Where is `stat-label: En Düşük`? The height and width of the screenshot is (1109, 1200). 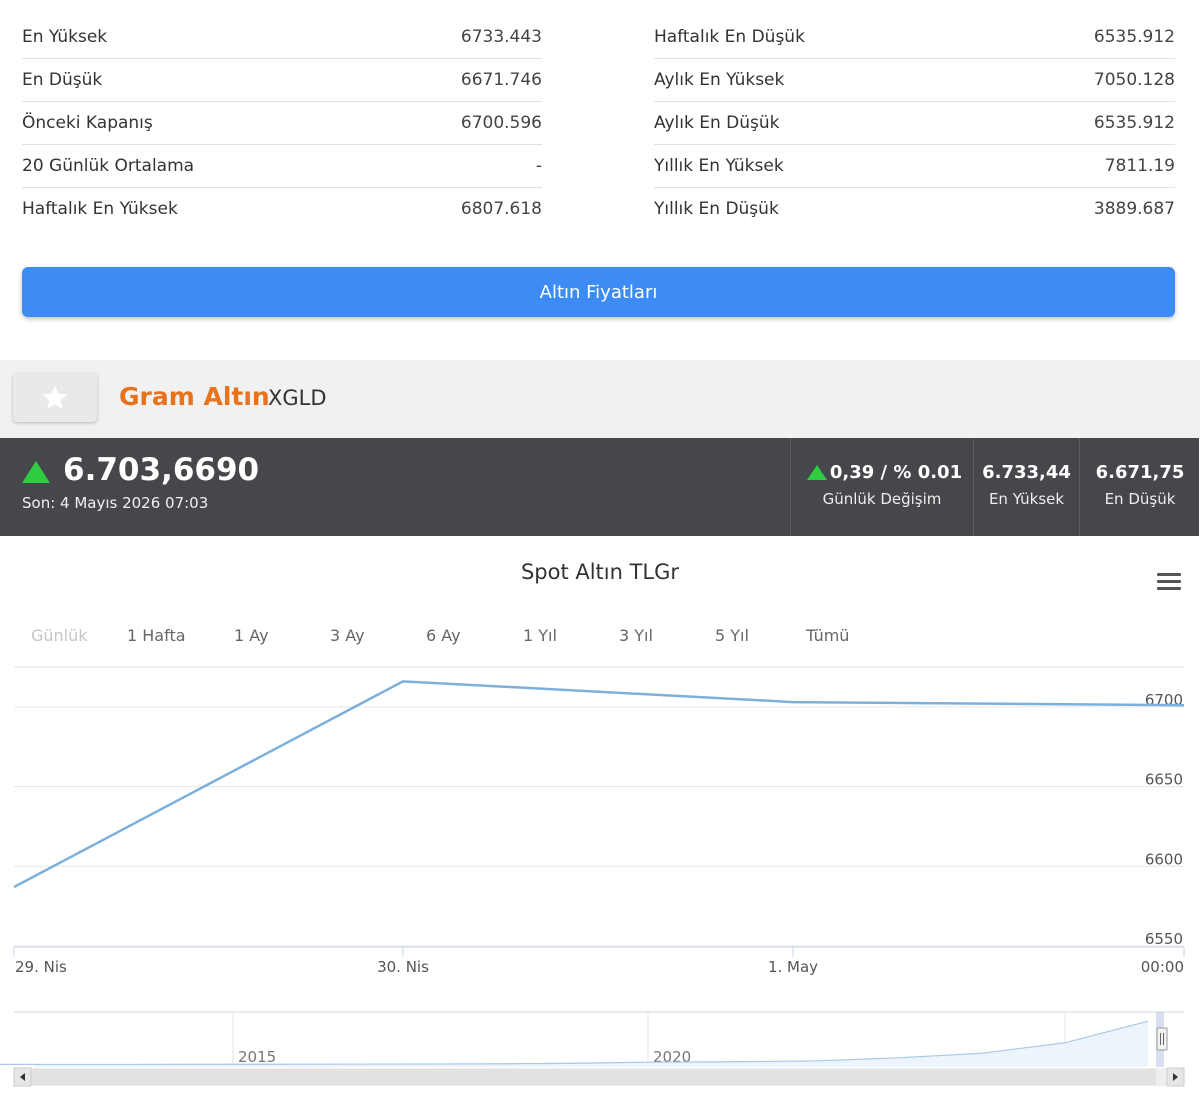 stat-label: En Düşük is located at coordinates (62, 80).